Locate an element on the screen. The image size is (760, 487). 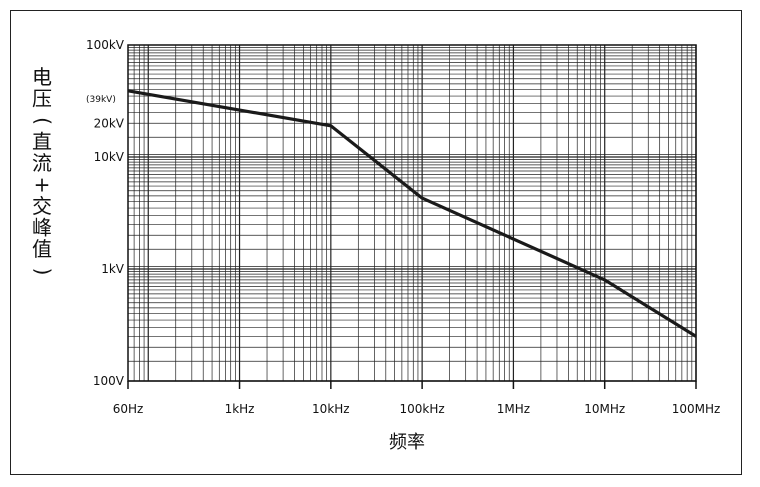
x-tick-label: 10kHz is located at coordinates (331, 409).